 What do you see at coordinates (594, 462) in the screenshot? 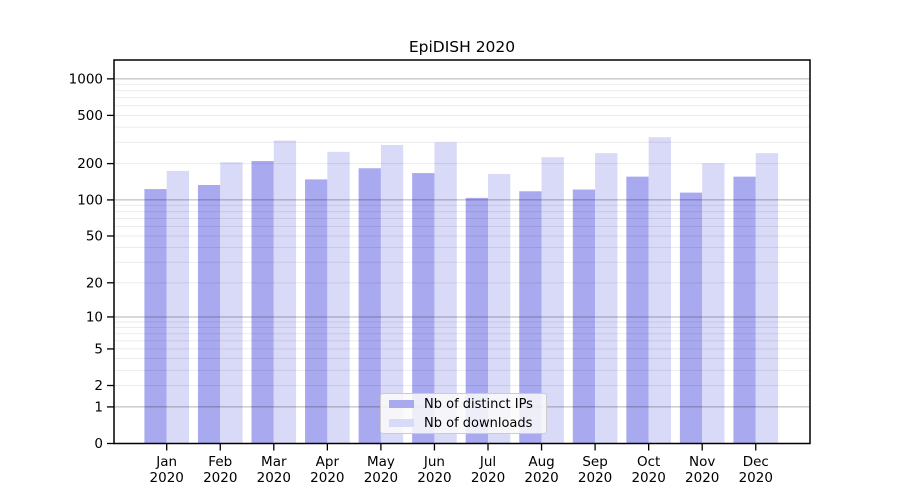
I see `x-tick-label-month: Sep` at bounding box center [594, 462].